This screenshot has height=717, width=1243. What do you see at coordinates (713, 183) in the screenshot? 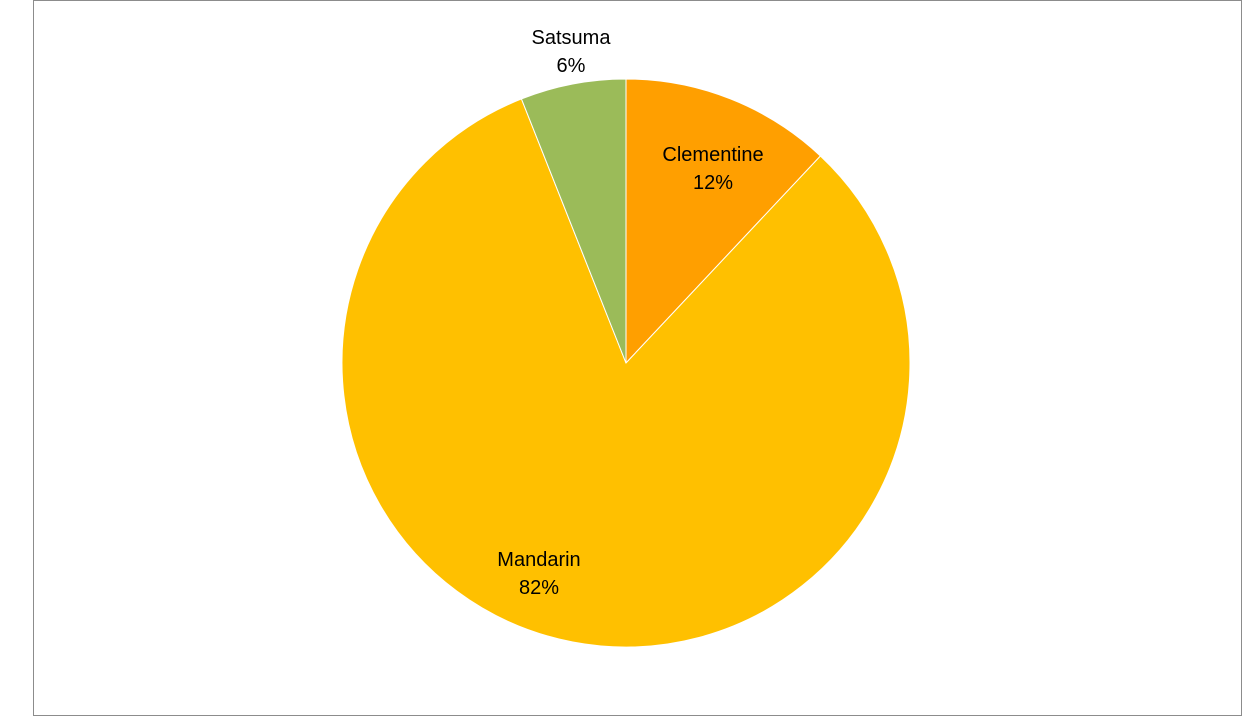
I see `slice-percent-label: 12%` at bounding box center [713, 183].